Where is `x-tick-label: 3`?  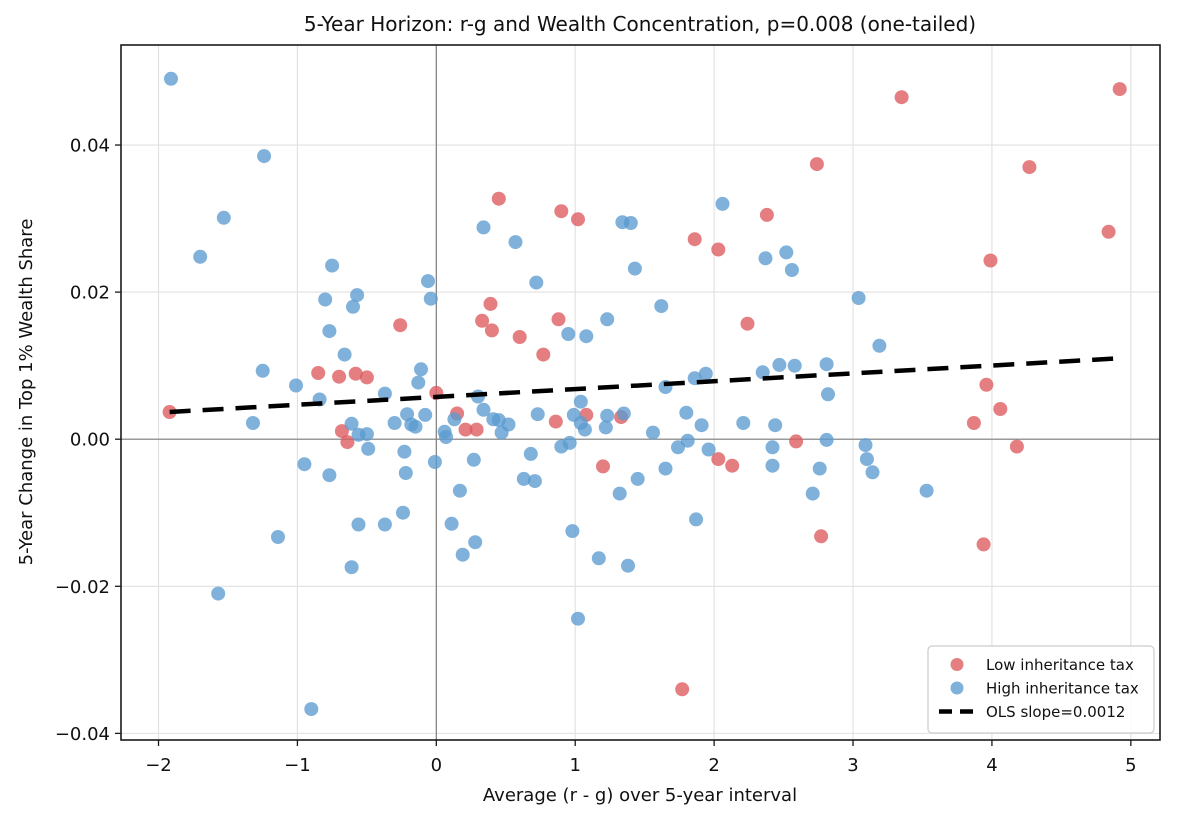
x-tick-label: 3 is located at coordinates (852, 765).